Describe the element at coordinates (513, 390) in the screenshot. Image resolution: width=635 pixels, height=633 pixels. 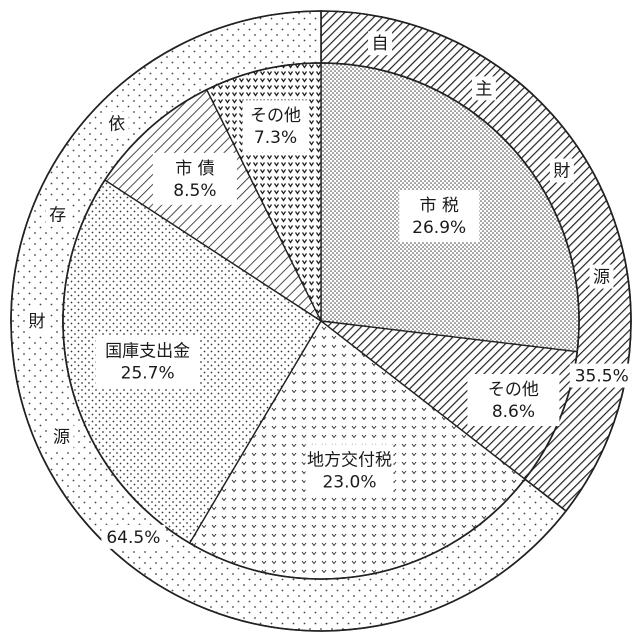
I see `slice-name-1: その他` at that location.